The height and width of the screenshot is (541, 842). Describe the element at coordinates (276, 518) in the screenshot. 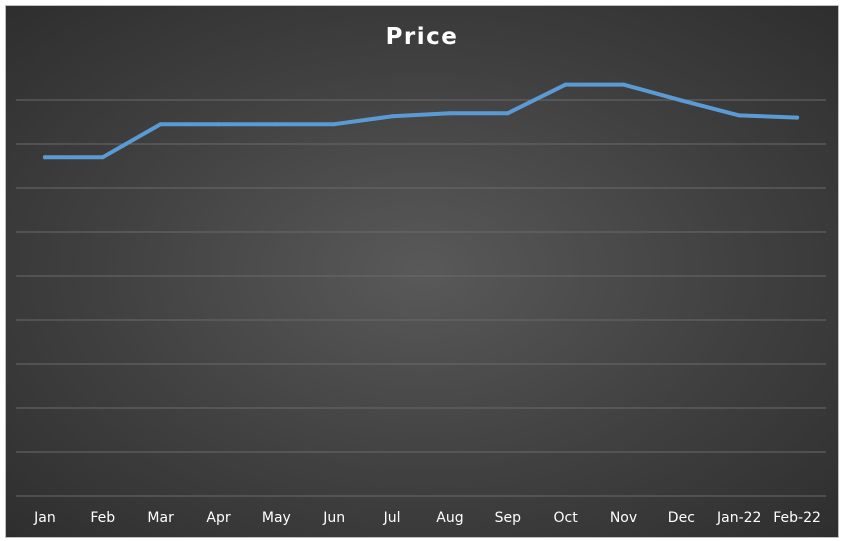

I see `x-tick-label: May` at that location.